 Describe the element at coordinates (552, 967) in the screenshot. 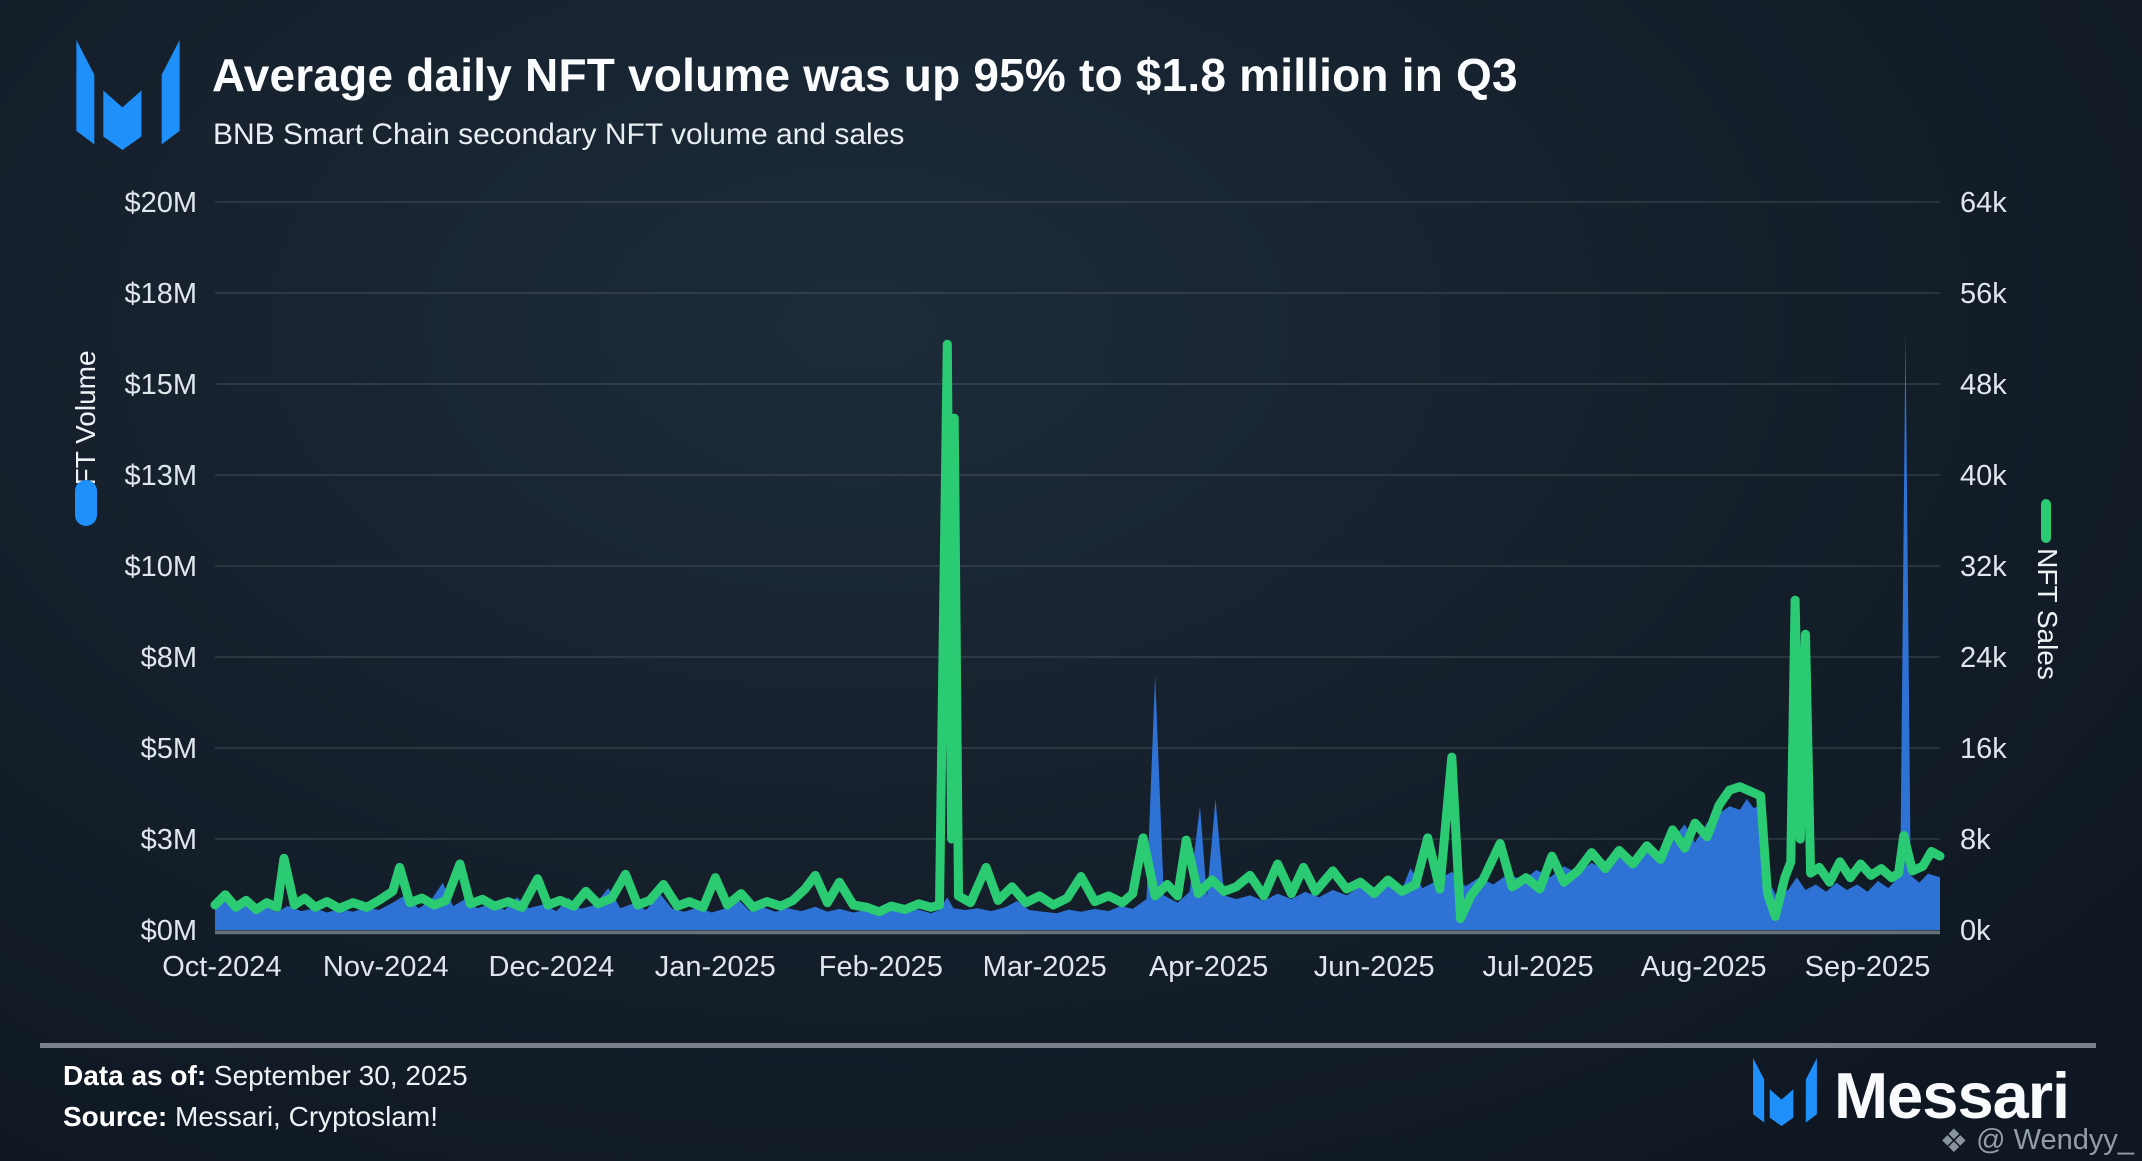

I see `svg-text: Dec-2024` at that location.